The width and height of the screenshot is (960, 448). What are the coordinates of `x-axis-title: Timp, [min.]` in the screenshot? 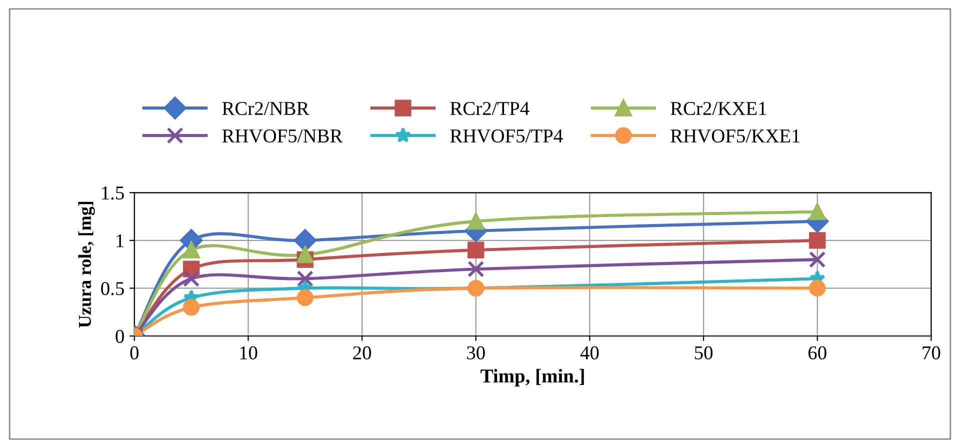 It's located at (532, 377).